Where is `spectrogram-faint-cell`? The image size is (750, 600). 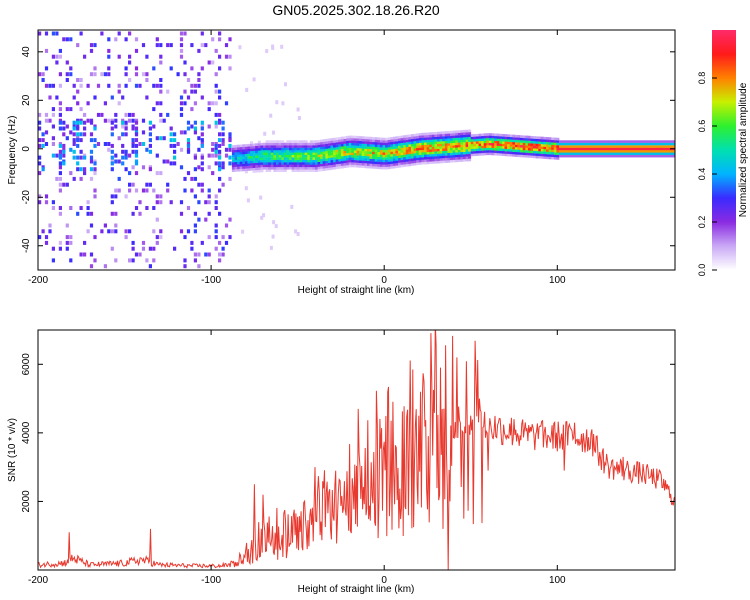
spectrogram-faint-cell is located at coordinates (285, 84).